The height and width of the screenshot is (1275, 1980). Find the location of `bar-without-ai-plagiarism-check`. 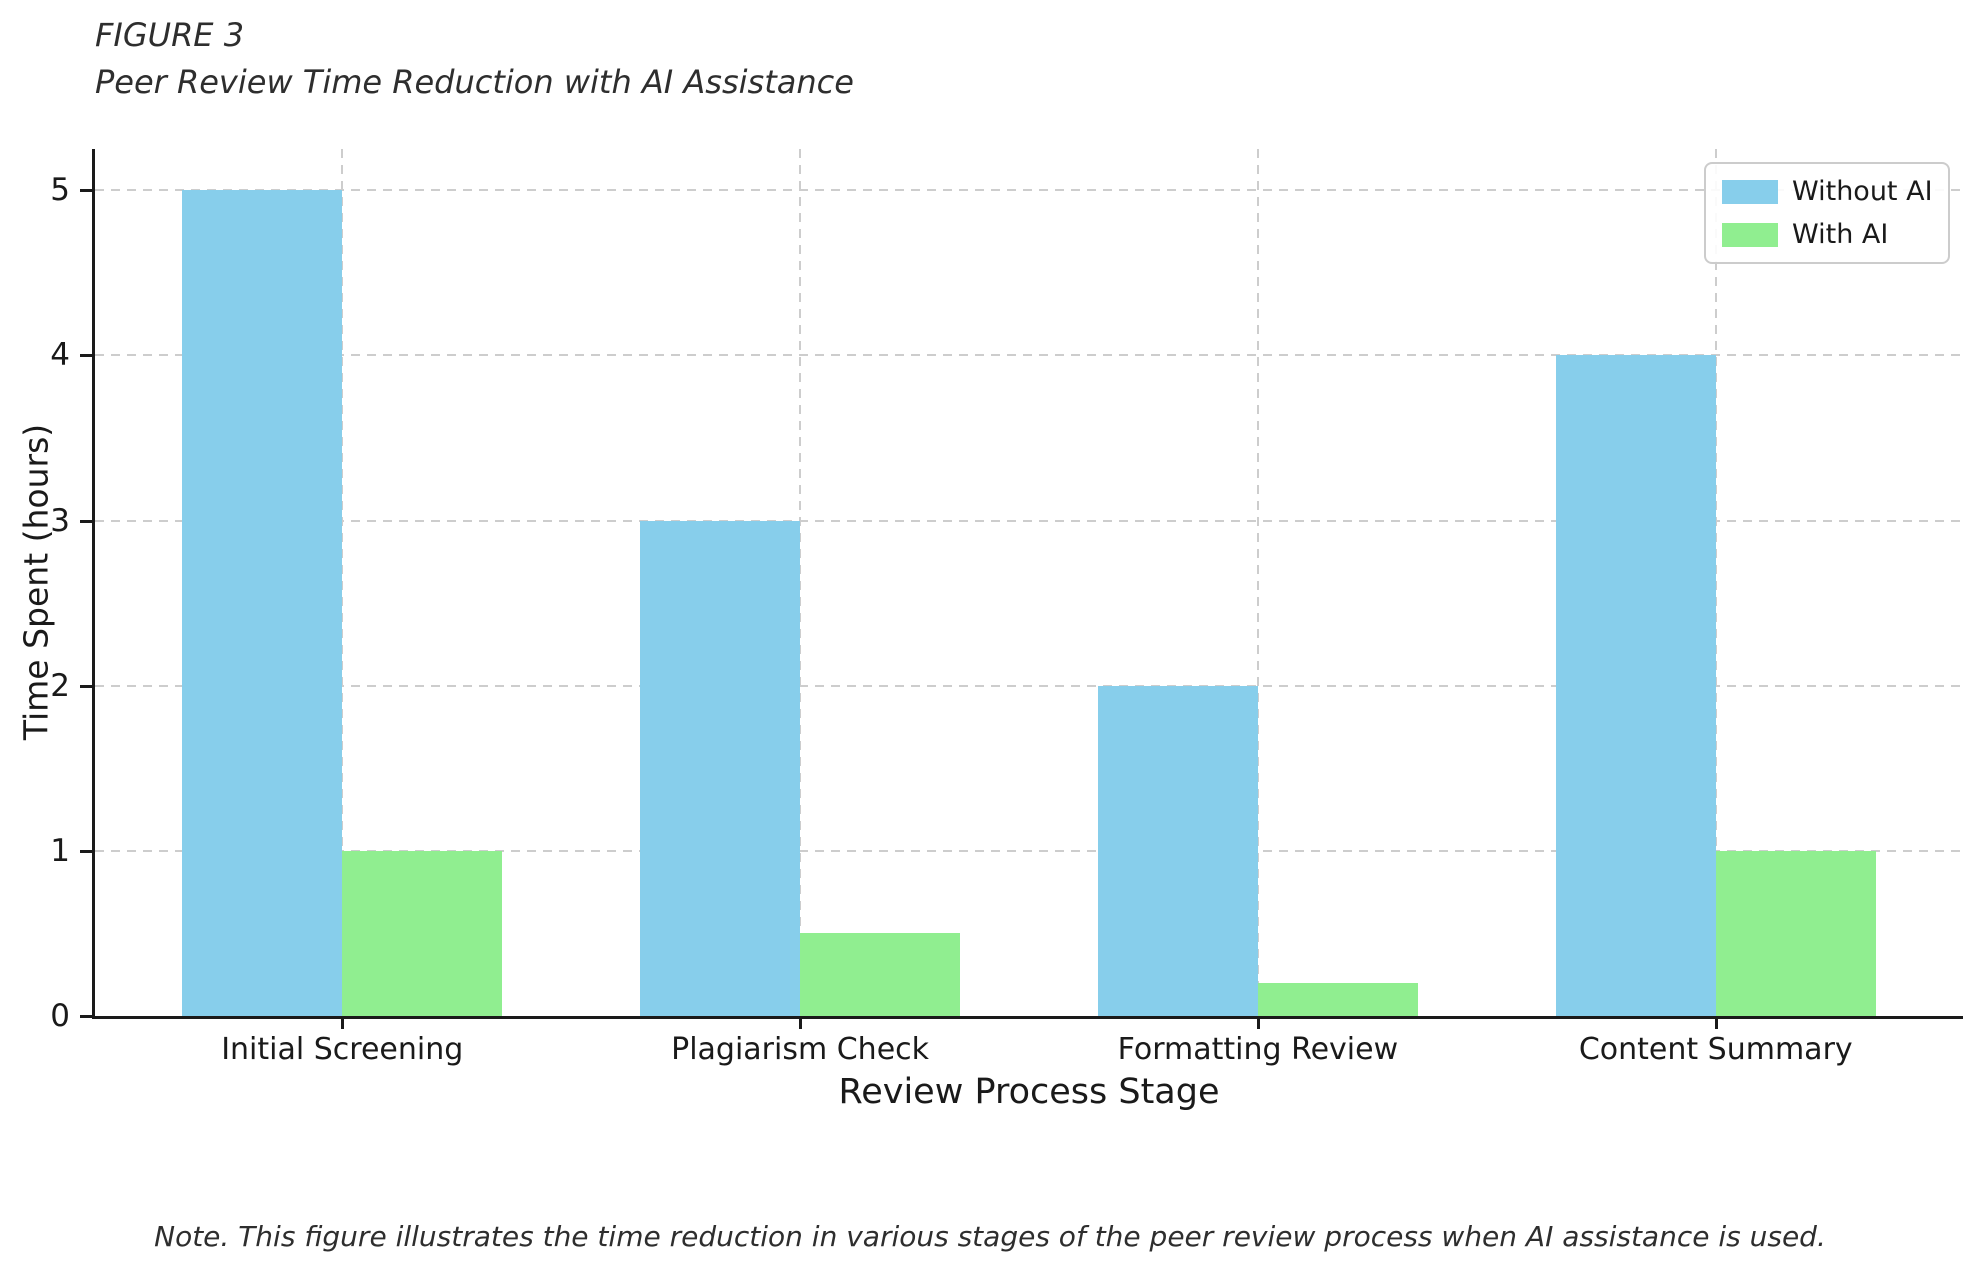

bar-without-ai-plagiarism-check is located at coordinates (720, 768).